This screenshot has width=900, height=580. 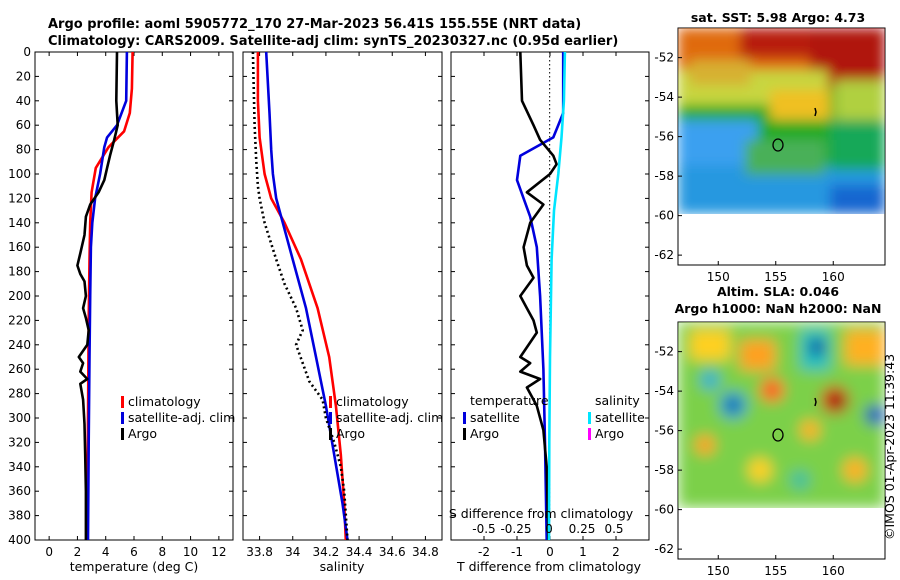 I want to click on legend-label-t-argo: Argo, so click(x=484, y=433).